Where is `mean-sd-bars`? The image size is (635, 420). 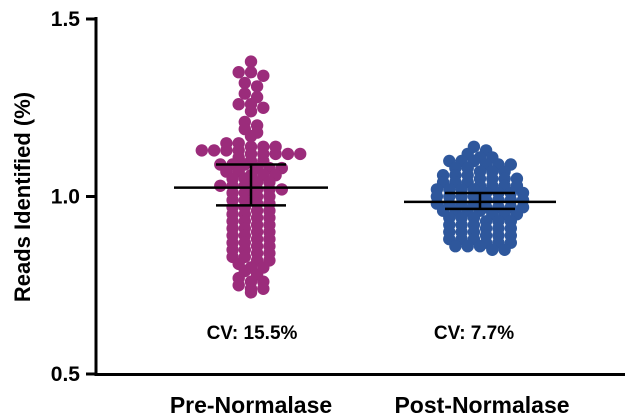 mean-sd-bars is located at coordinates (365, 187).